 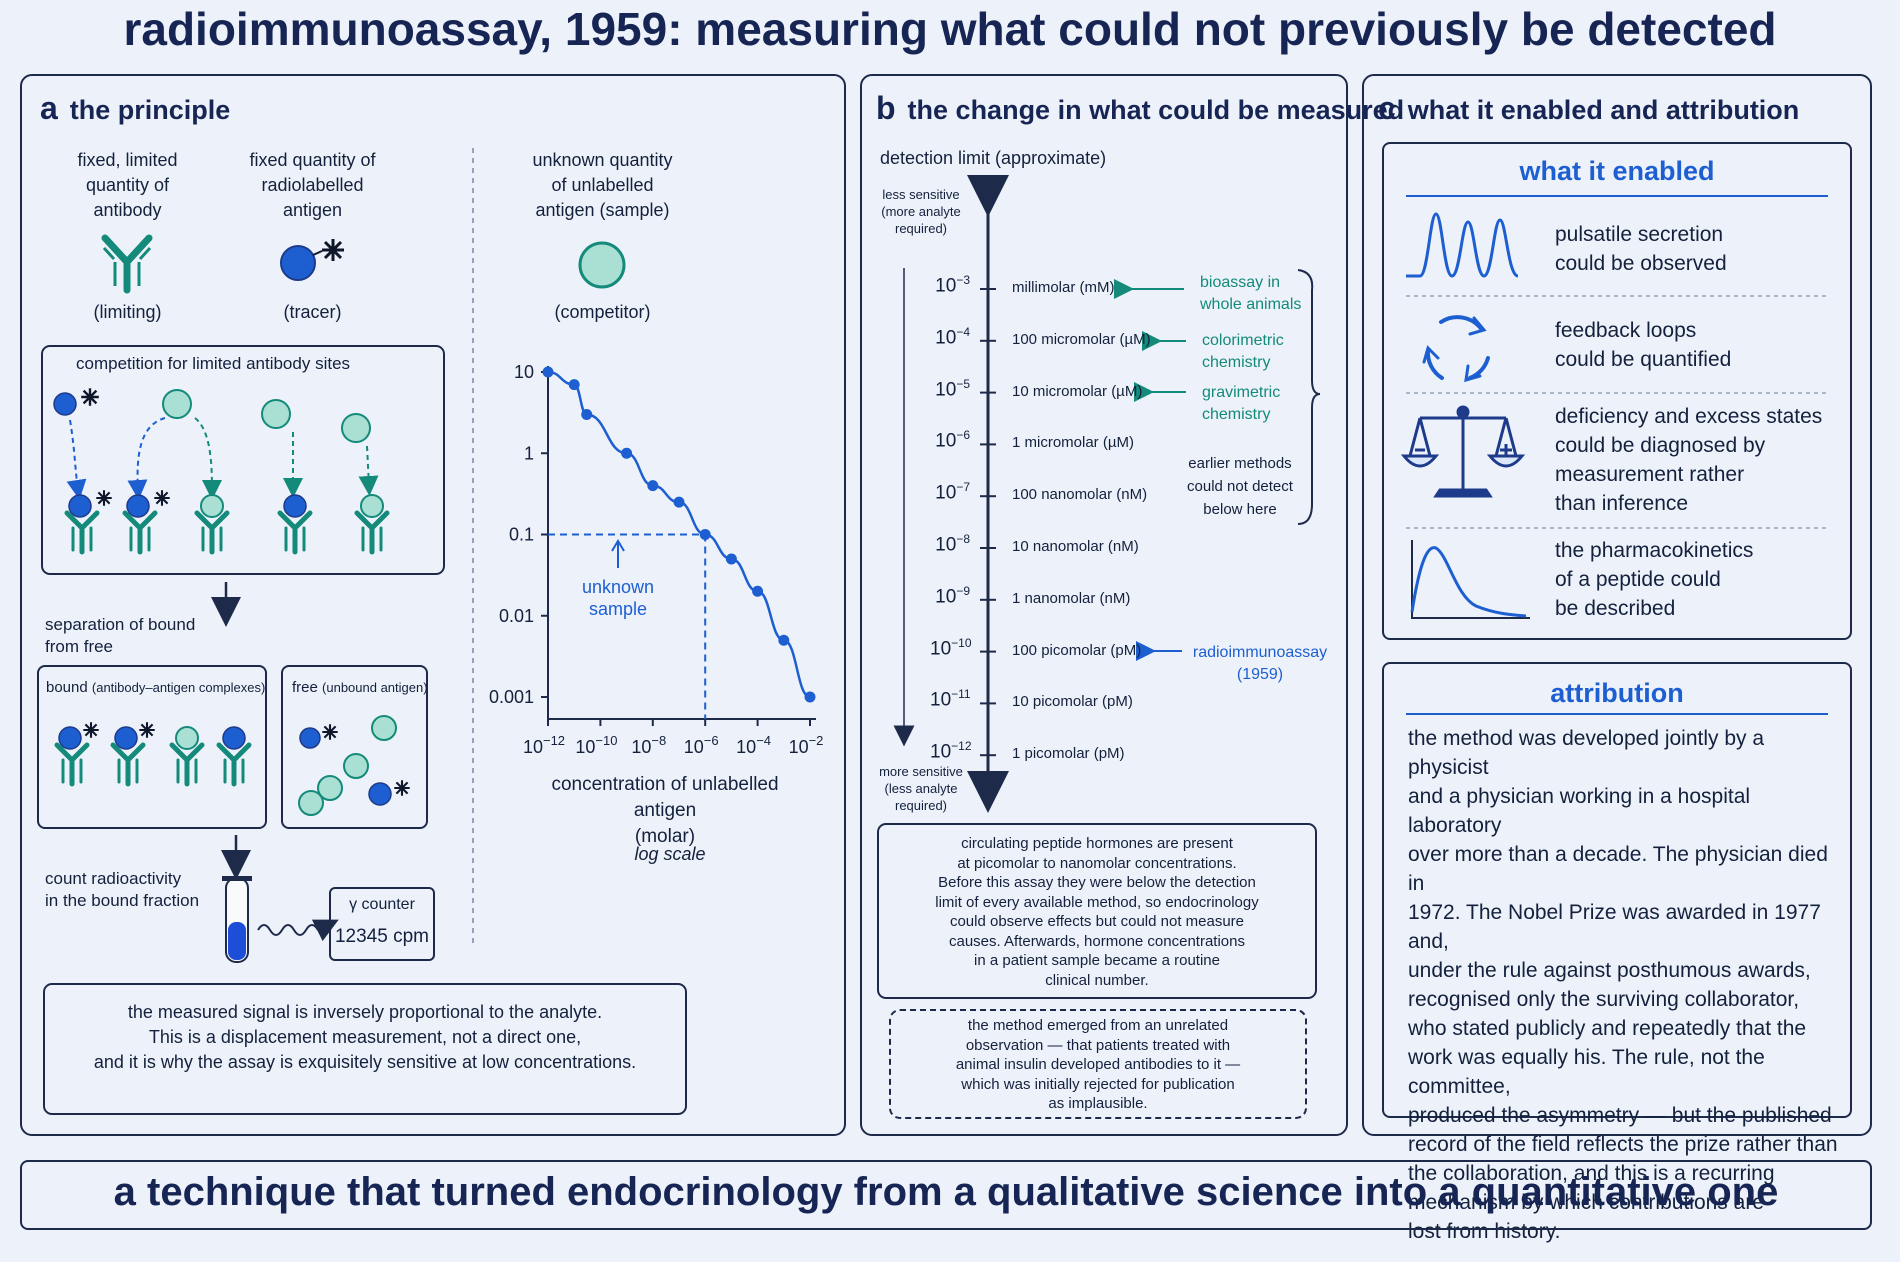 I want to click on detection-level-name: 1 nanomolar (nM), so click(x=1071, y=598).